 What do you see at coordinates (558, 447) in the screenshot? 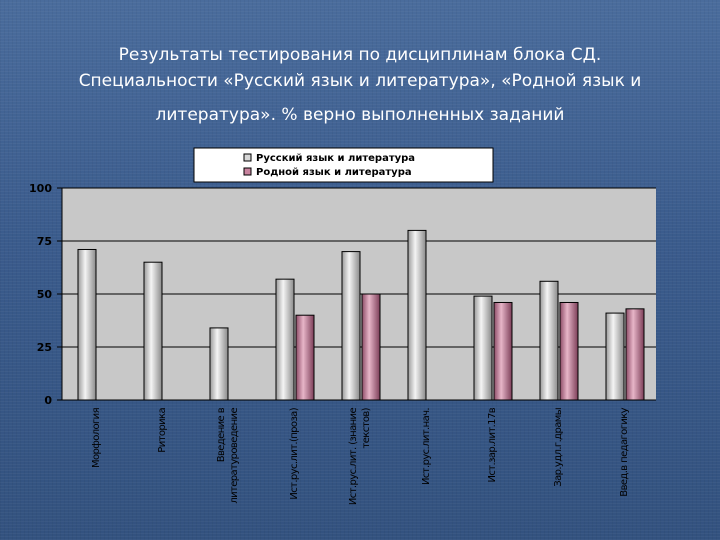
I see `x-category-label: Зар.удл.г.драмы` at bounding box center [558, 447].